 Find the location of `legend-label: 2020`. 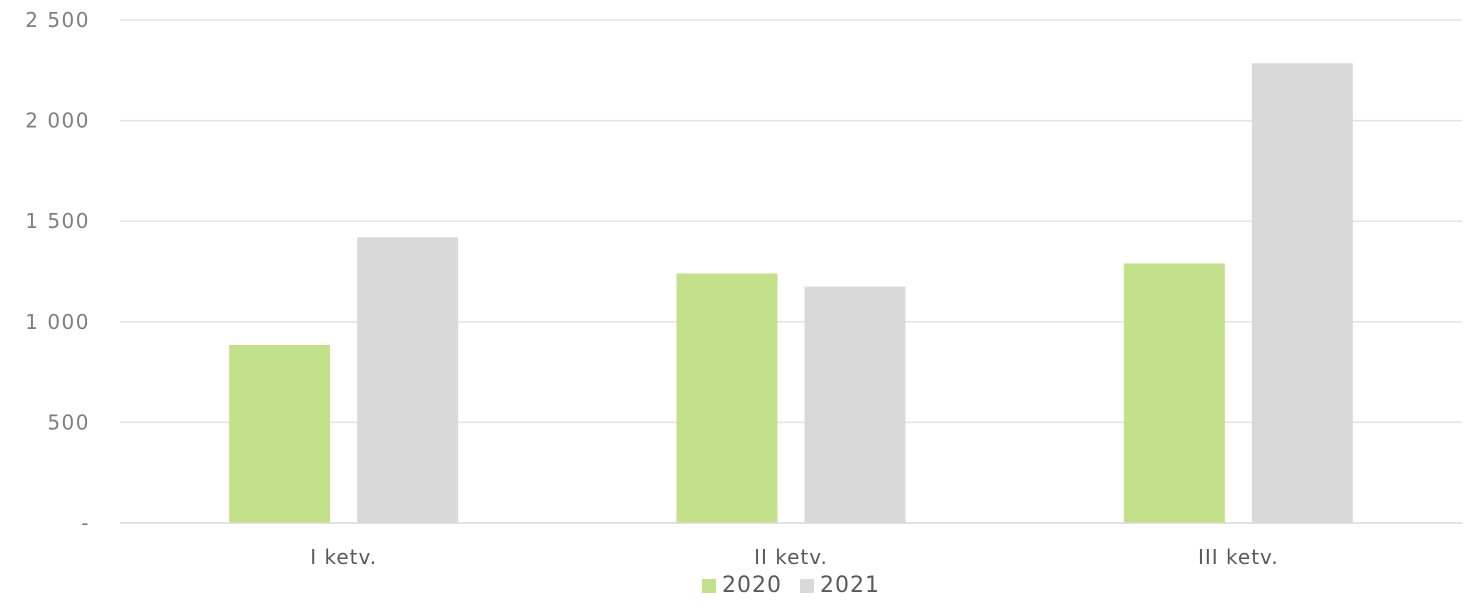

legend-label: 2020 is located at coordinates (752, 585).